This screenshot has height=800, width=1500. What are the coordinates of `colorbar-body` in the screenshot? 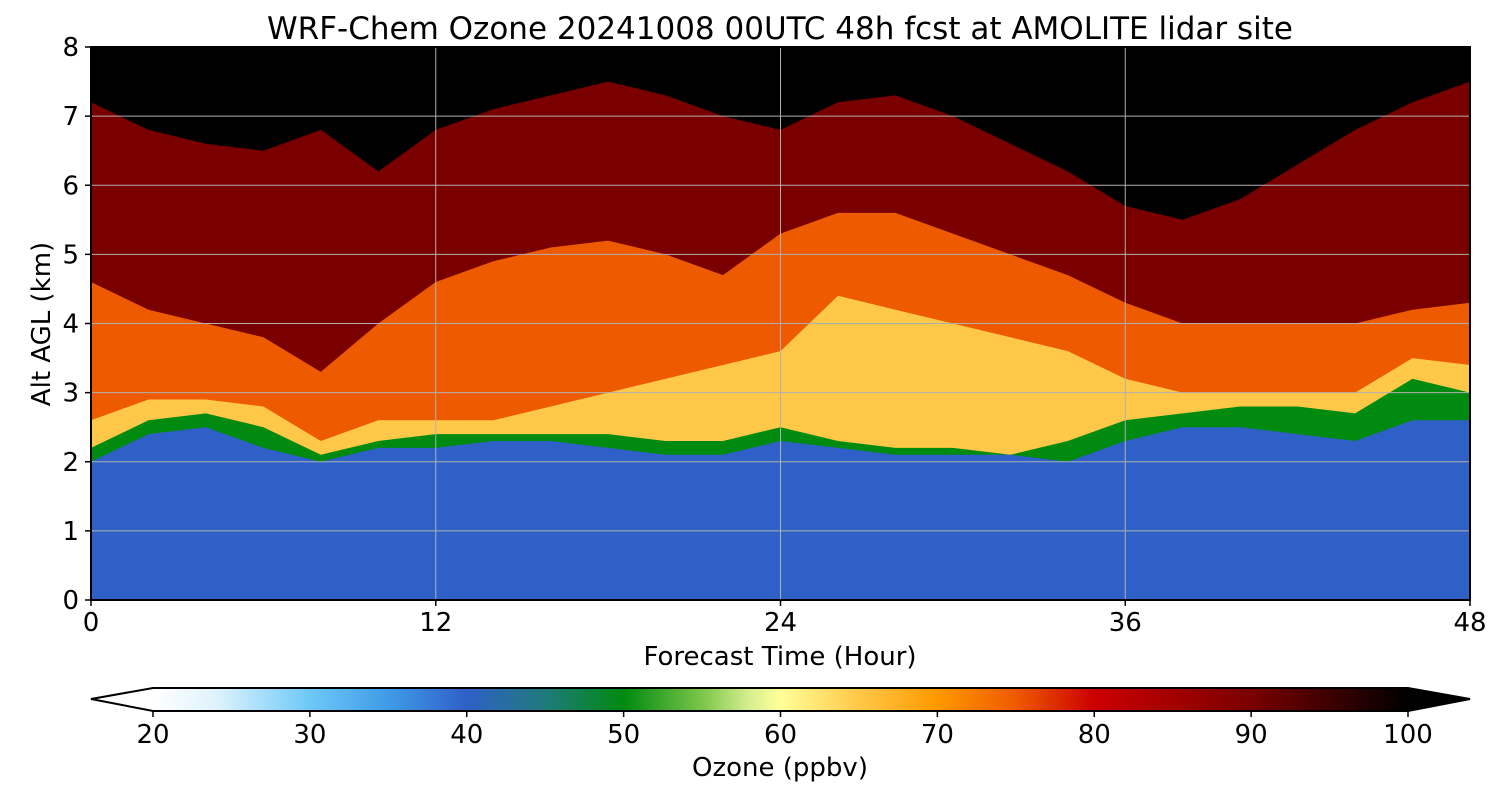 It's located at (780, 699).